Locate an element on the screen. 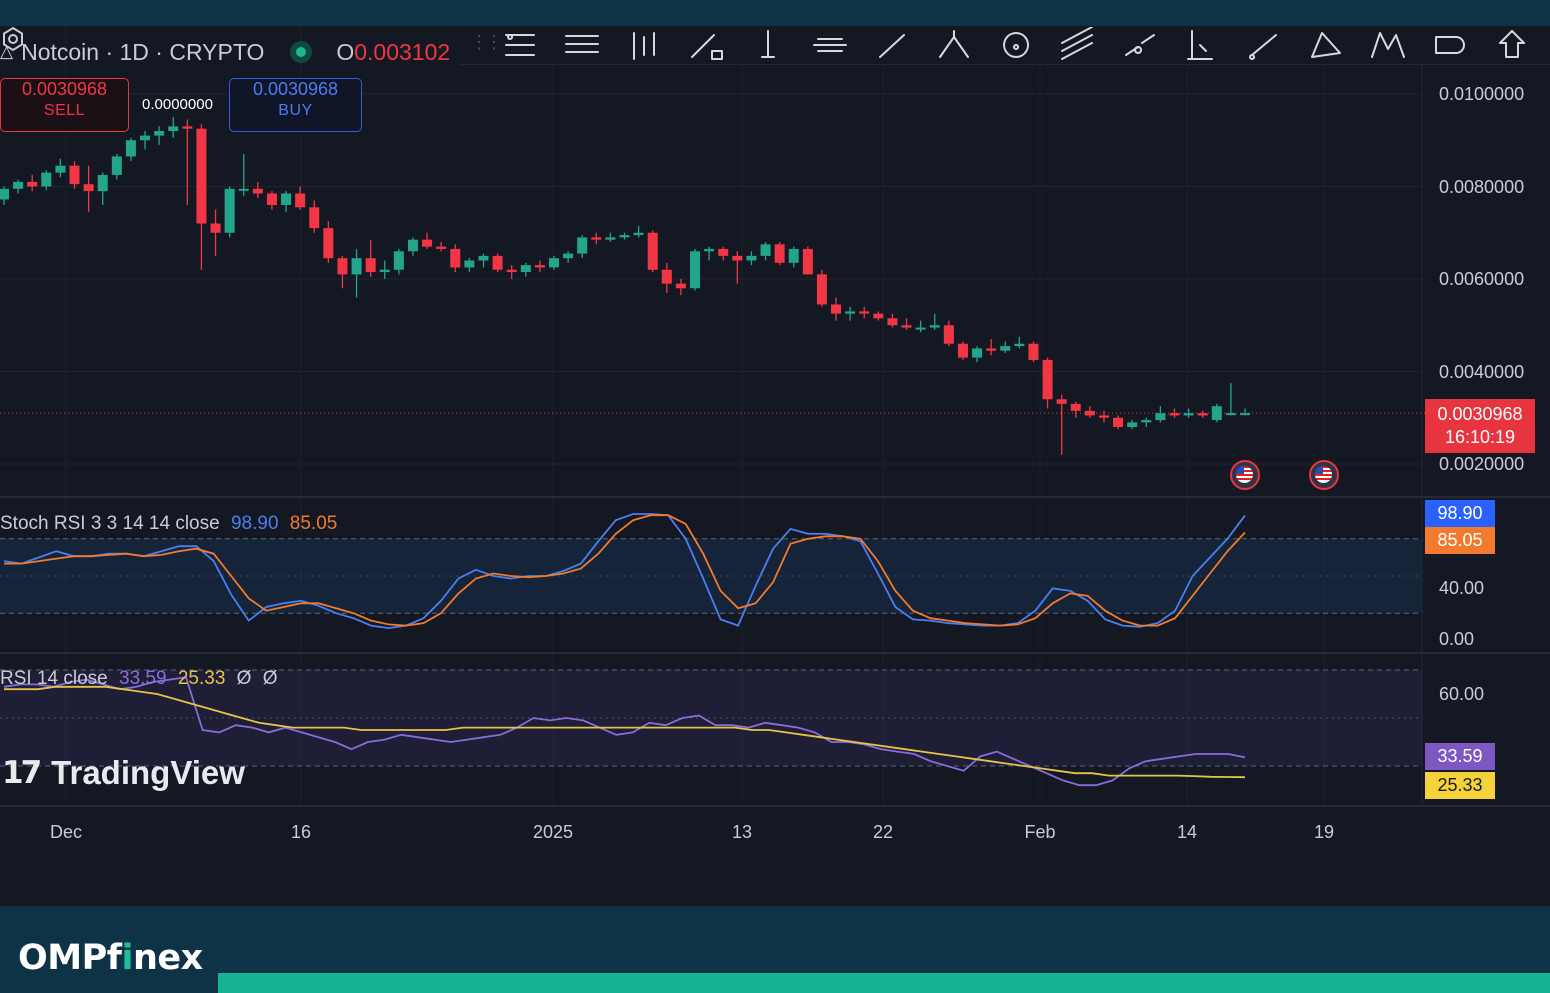 Image resolution: width=1550 pixels, height=993 pixels. regression-icon is located at coordinates (1140, 44).